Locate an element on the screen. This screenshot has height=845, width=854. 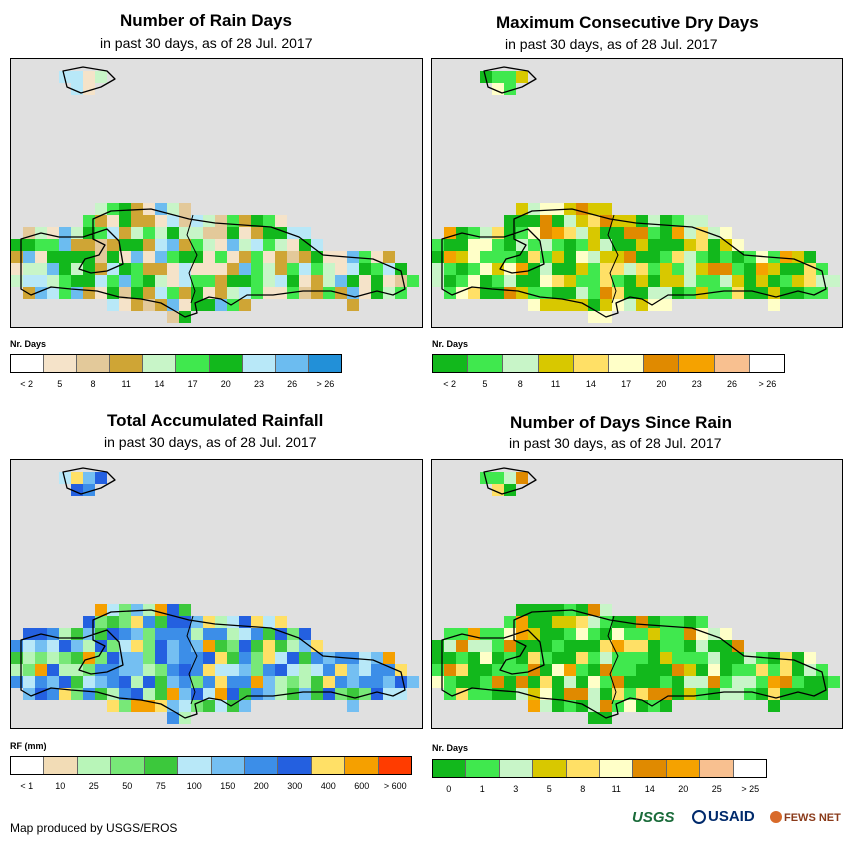
legend-title-max-dry-days: Nr. Days is located at coordinates (450, 344).